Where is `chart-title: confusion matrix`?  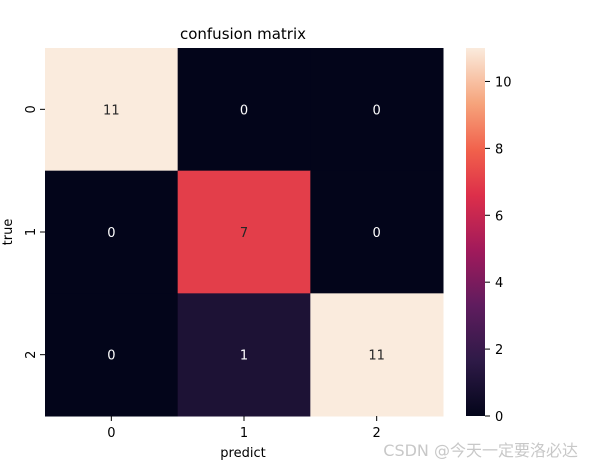 chart-title: confusion matrix is located at coordinates (243, 34).